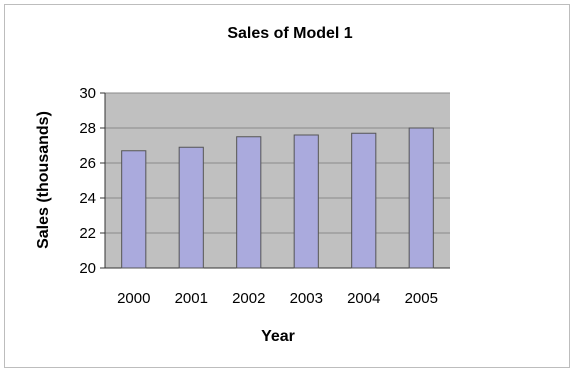 This screenshot has width=576, height=374. I want to click on chart-title: Sales of Model 1, so click(289, 33).